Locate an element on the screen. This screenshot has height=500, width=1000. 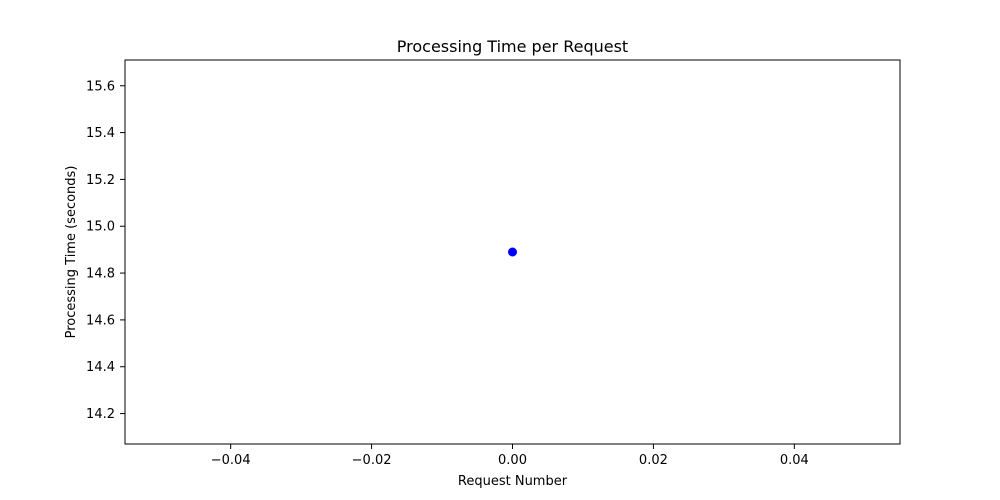
y-tick-label: 15.4 is located at coordinates (100, 133).